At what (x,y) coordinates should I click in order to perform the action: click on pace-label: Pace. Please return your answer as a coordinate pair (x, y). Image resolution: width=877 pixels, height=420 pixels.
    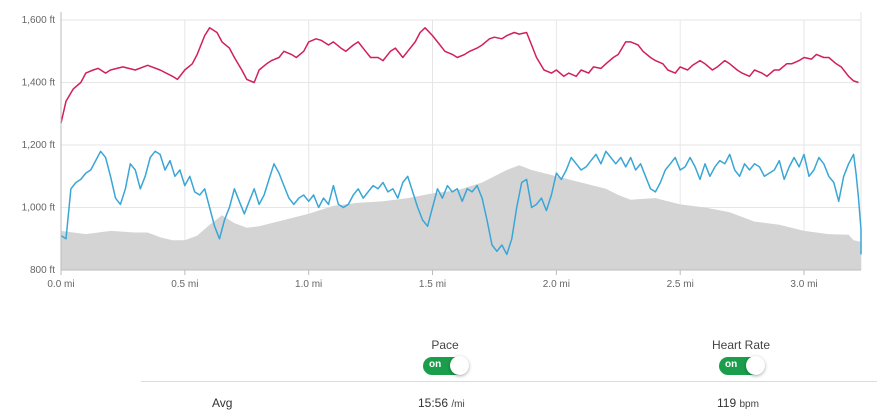
    Looking at the image, I should click on (445, 345).